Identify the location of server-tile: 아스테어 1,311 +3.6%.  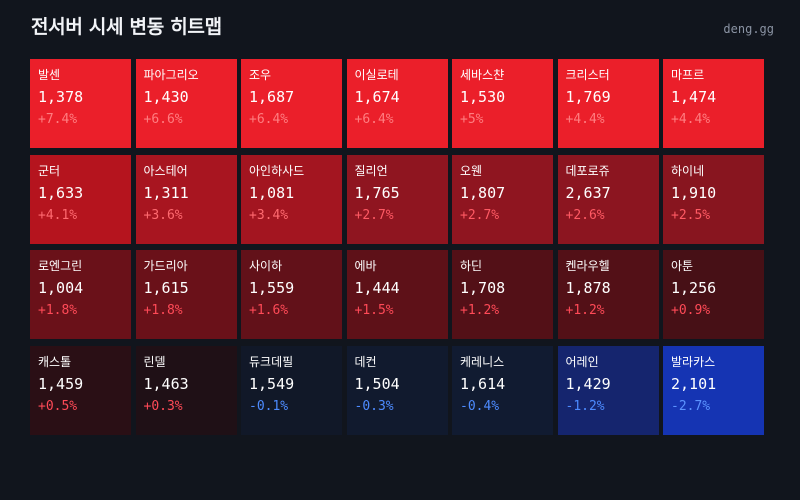
(186, 199).